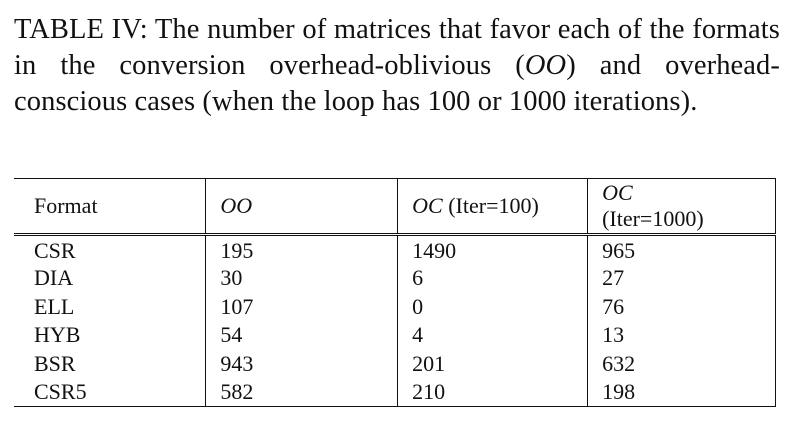  What do you see at coordinates (55, 363) in the screenshot?
I see `cell-format: BSR` at bounding box center [55, 363].